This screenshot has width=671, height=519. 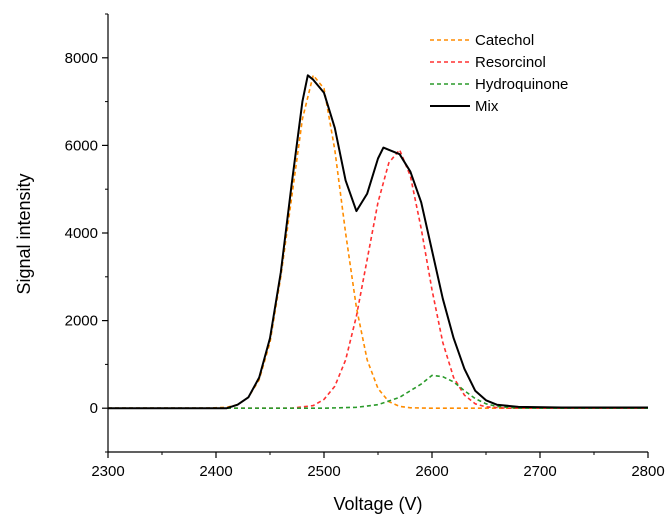 I want to click on y-tick-label: 0, so click(x=94, y=408).